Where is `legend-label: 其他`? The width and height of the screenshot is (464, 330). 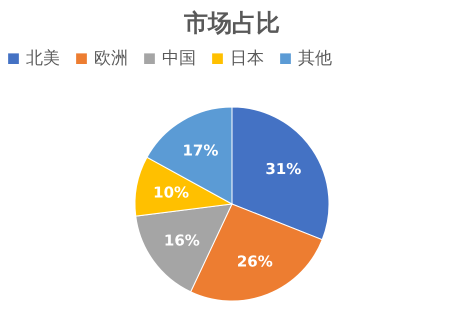
legend-label: 其他 is located at coordinates (315, 58).